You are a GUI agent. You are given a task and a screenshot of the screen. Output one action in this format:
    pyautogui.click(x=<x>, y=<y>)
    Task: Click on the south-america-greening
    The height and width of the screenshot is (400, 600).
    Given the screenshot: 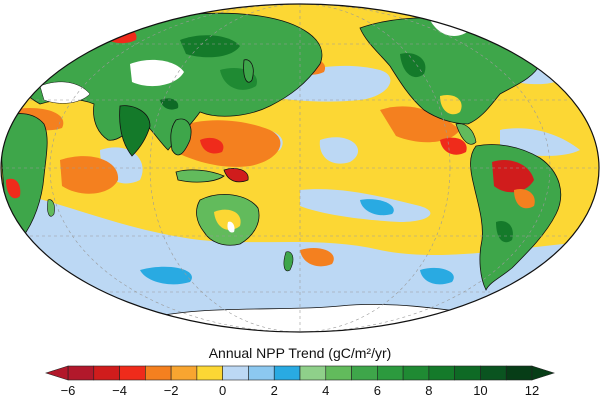 What is the action you would take?
    pyautogui.click(x=504, y=231)
    